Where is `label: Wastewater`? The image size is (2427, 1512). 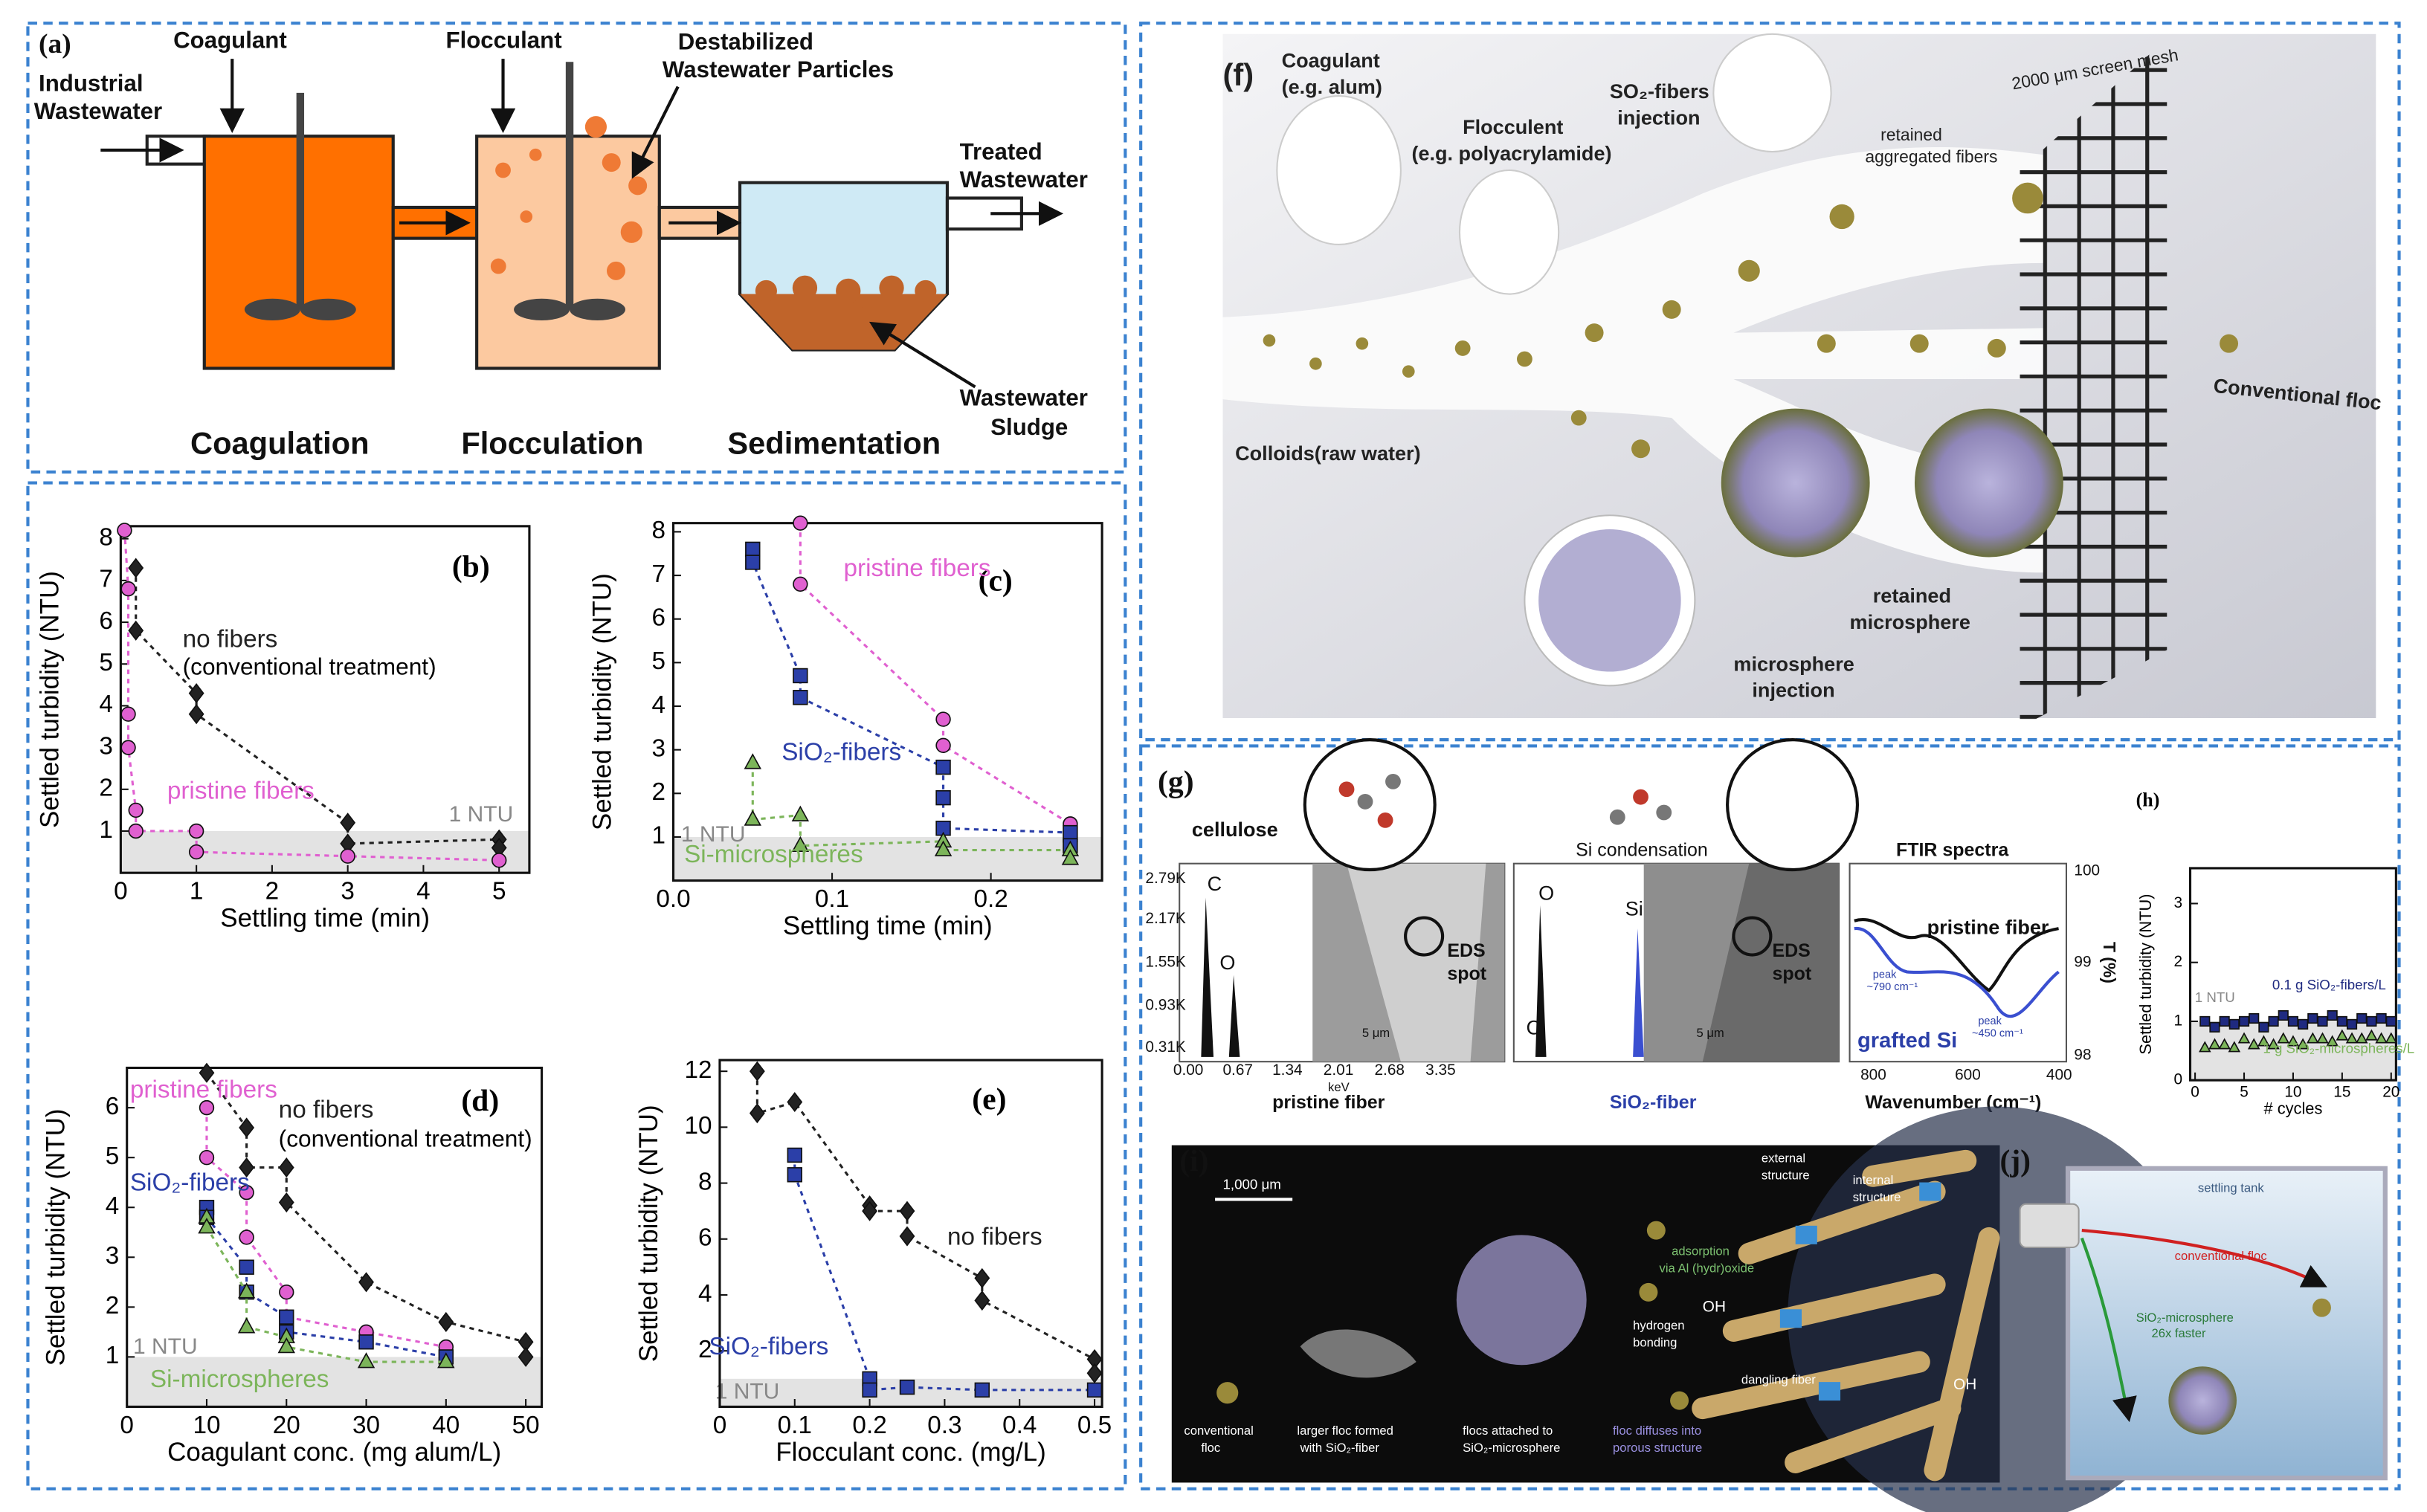 label: Wastewater is located at coordinates (1024, 180).